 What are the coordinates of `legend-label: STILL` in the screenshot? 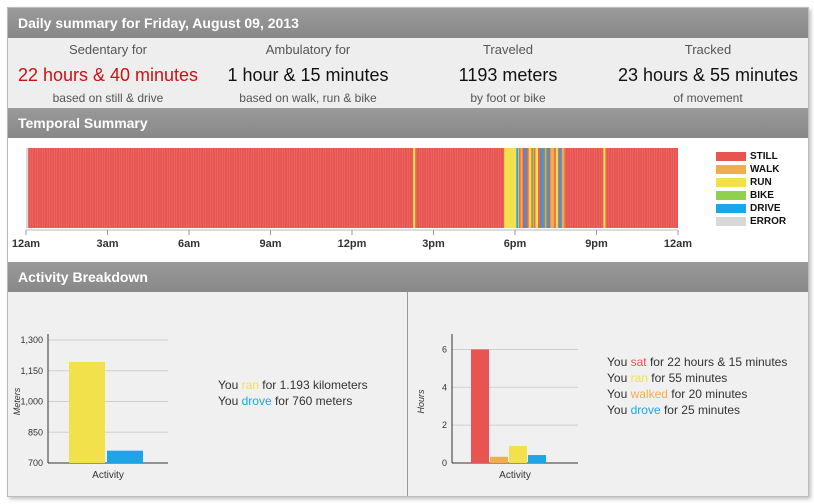 It's located at (764, 156).